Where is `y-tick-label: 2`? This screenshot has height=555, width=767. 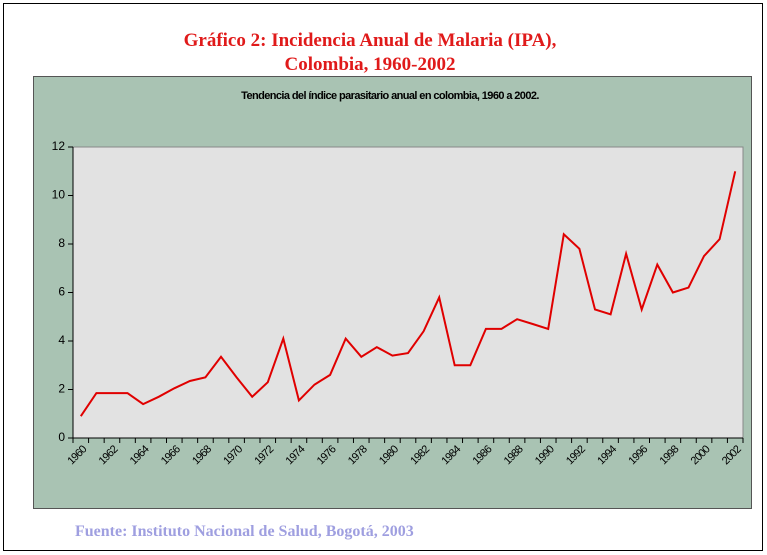
y-tick-label: 2 is located at coordinates (61, 389).